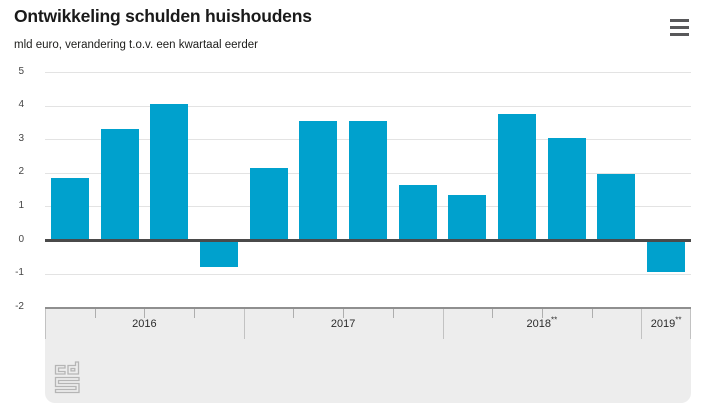 This screenshot has width=718, height=415. What do you see at coordinates (21, 205) in the screenshot?
I see `y-axis-tick-label: 1` at bounding box center [21, 205].